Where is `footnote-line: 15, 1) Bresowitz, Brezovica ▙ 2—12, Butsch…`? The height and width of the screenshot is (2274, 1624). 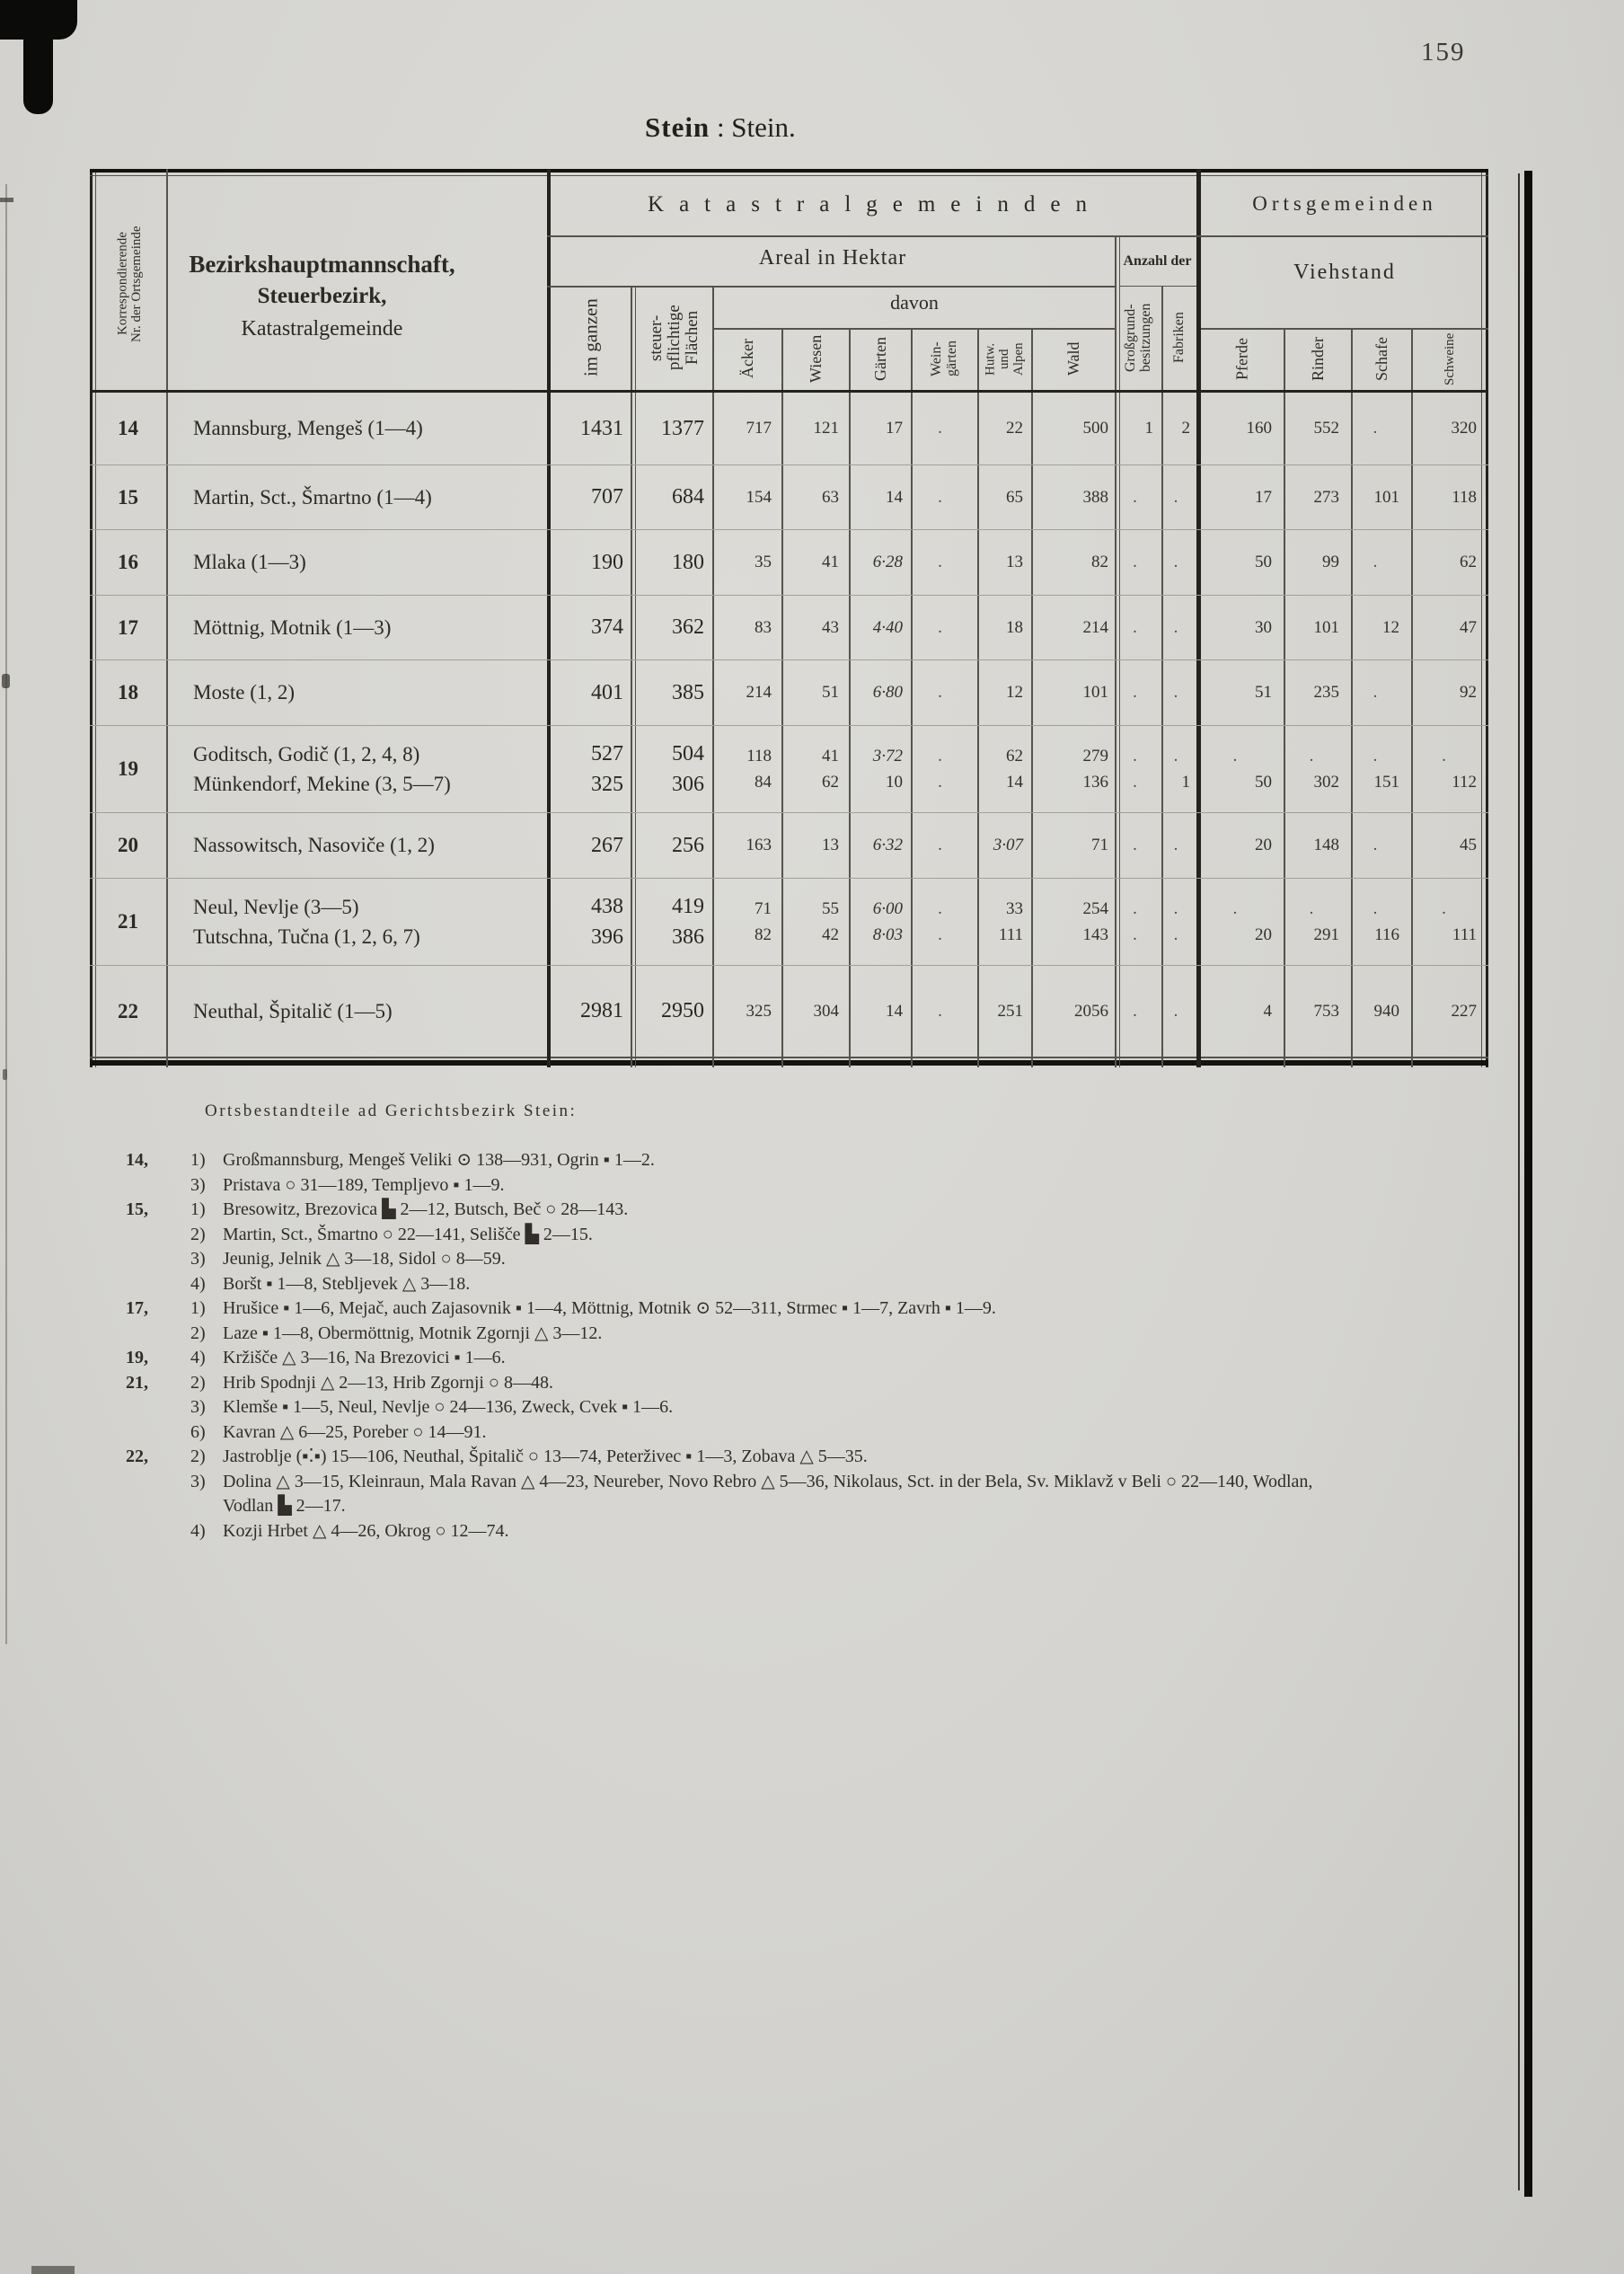
footnote-line: 15, 1) Bresowitz, Brezovica ▙ 2—12, Butsch… is located at coordinates (772, 1211).